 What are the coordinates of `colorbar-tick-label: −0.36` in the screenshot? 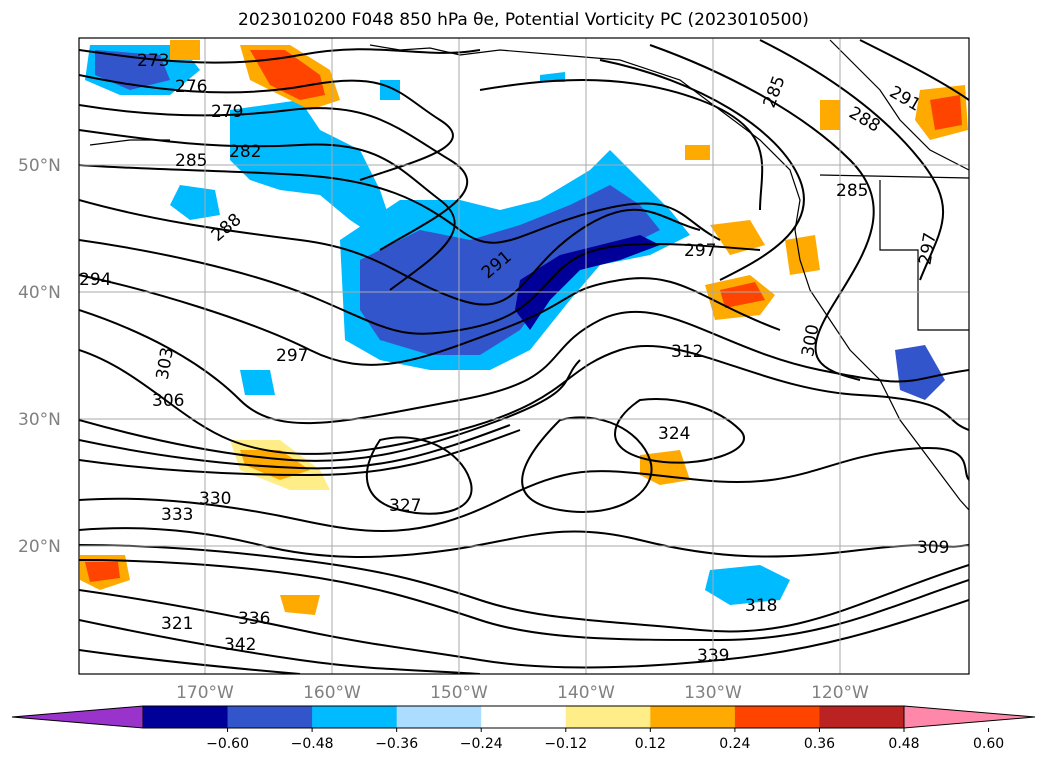 It's located at (396, 744).